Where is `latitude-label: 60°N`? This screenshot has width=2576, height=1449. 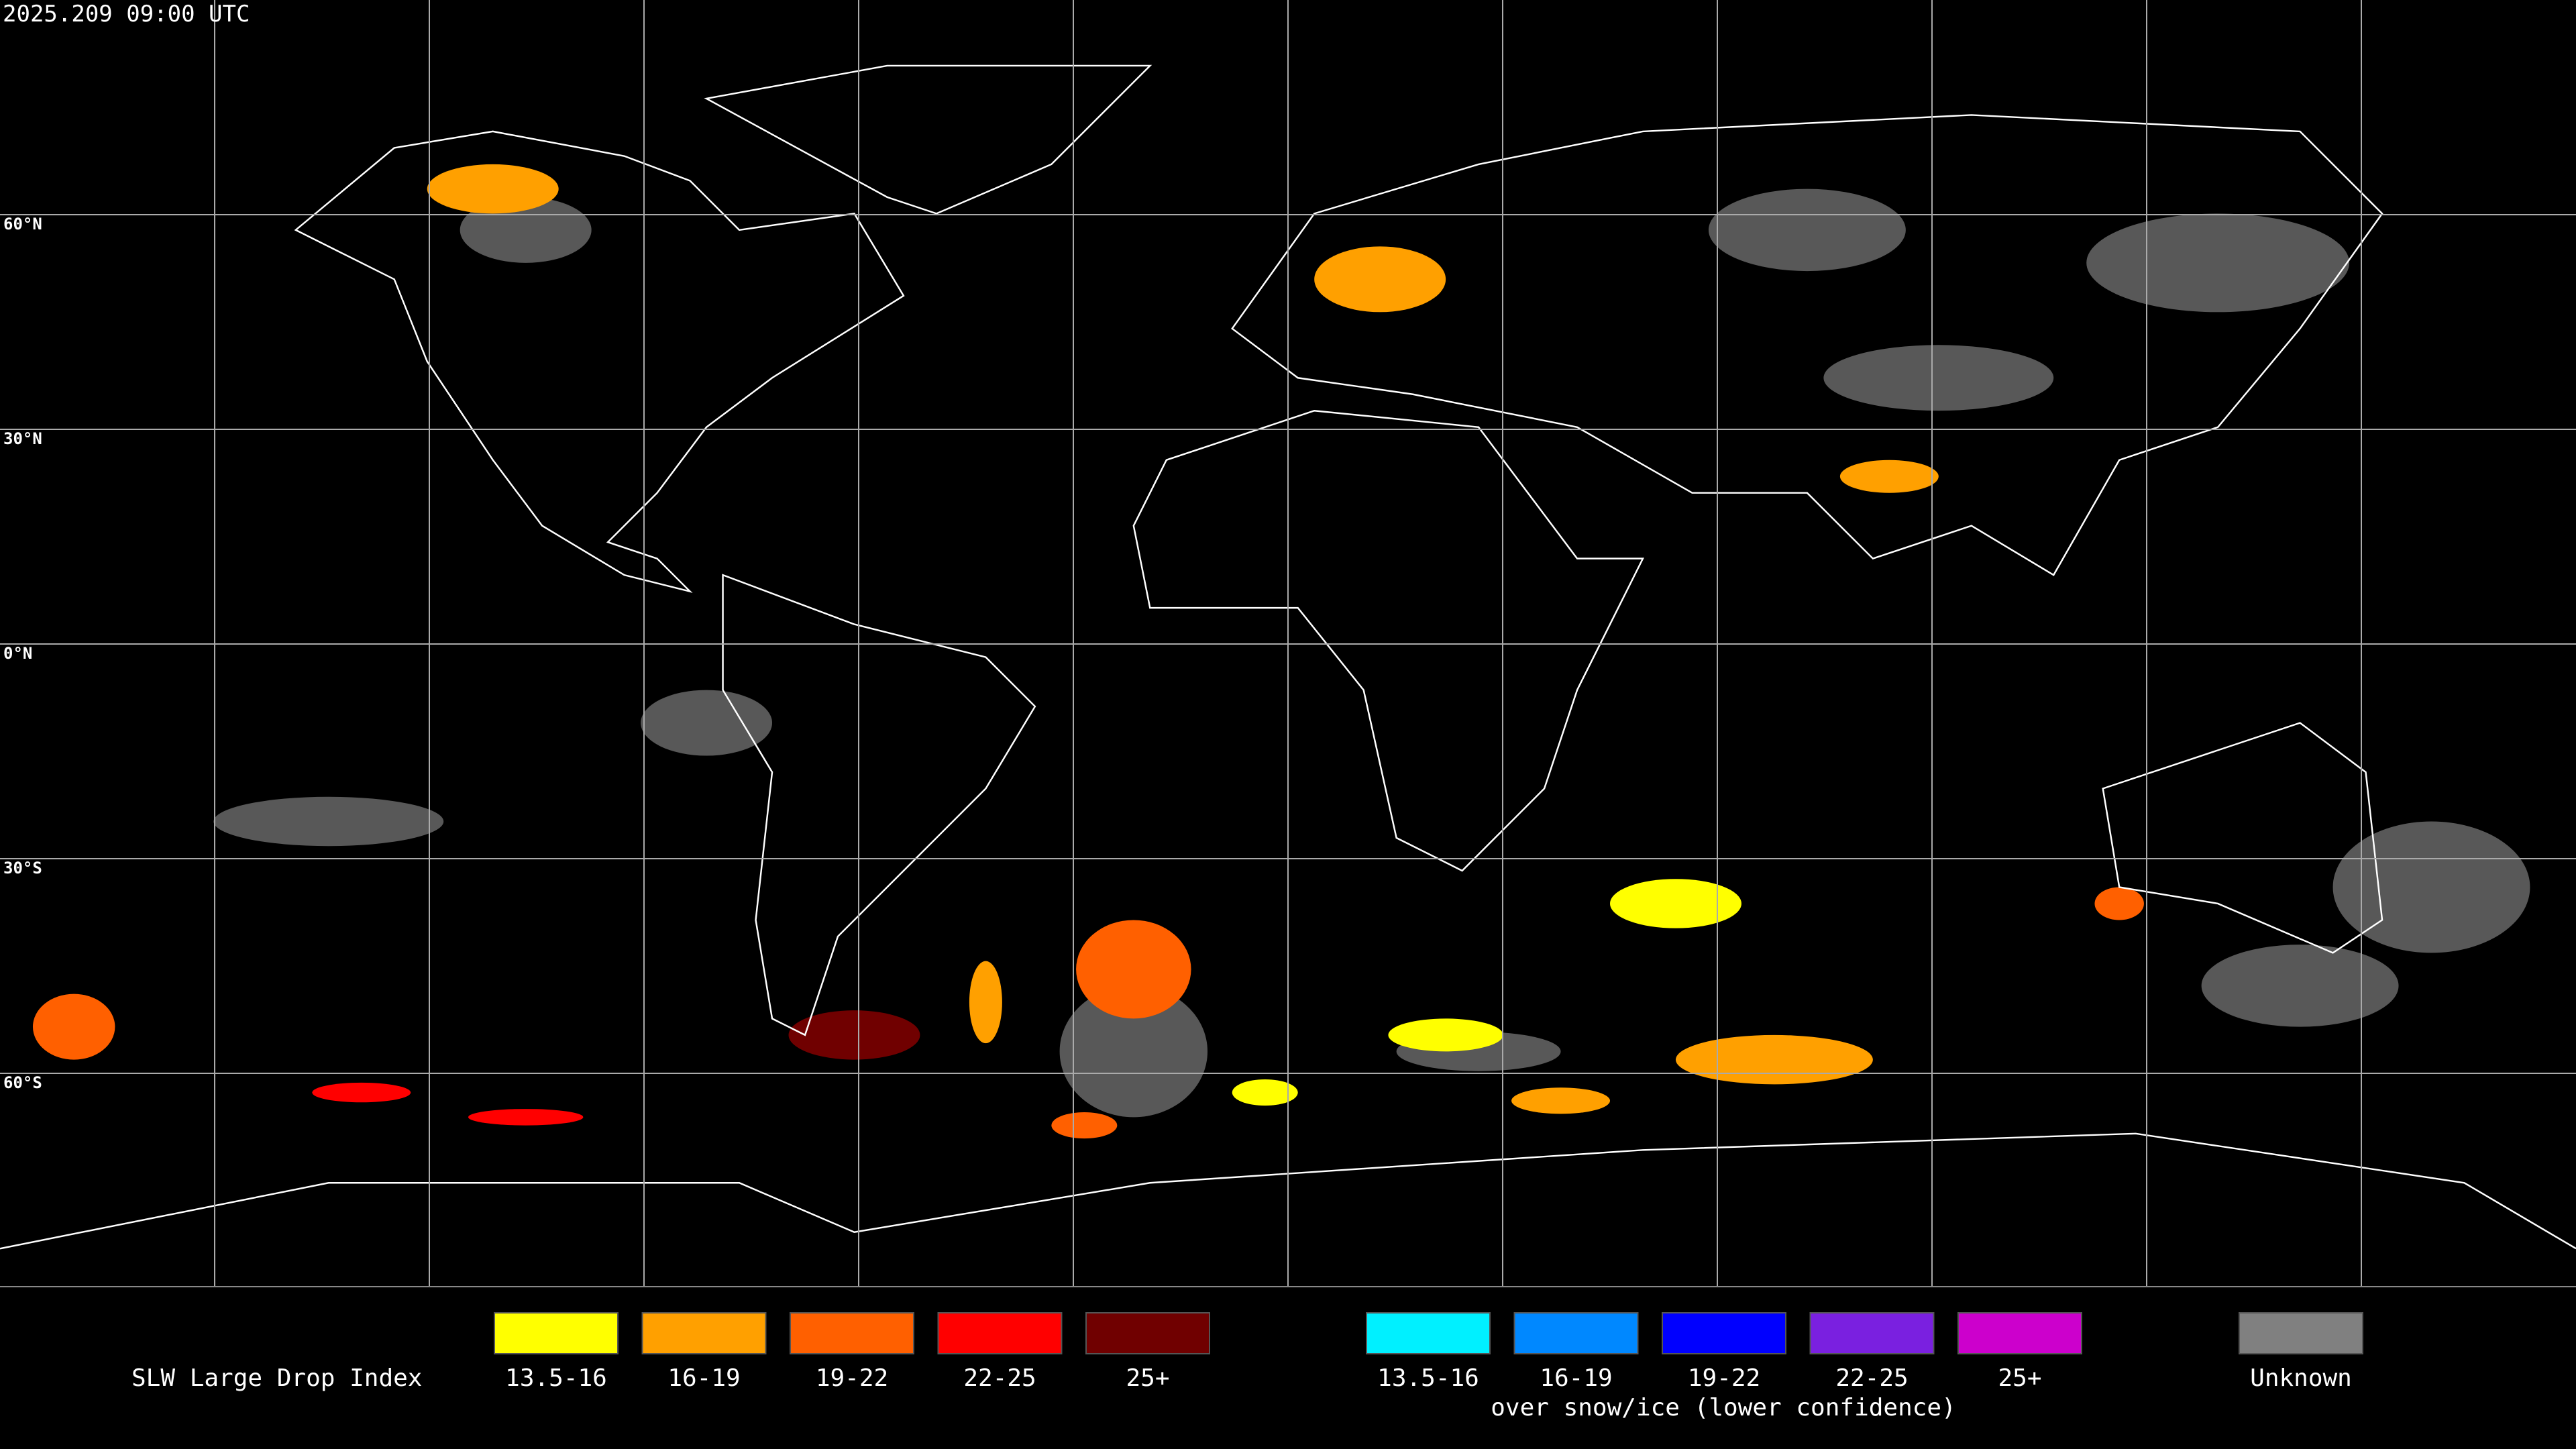
latitude-label: 60°N is located at coordinates (22, 224).